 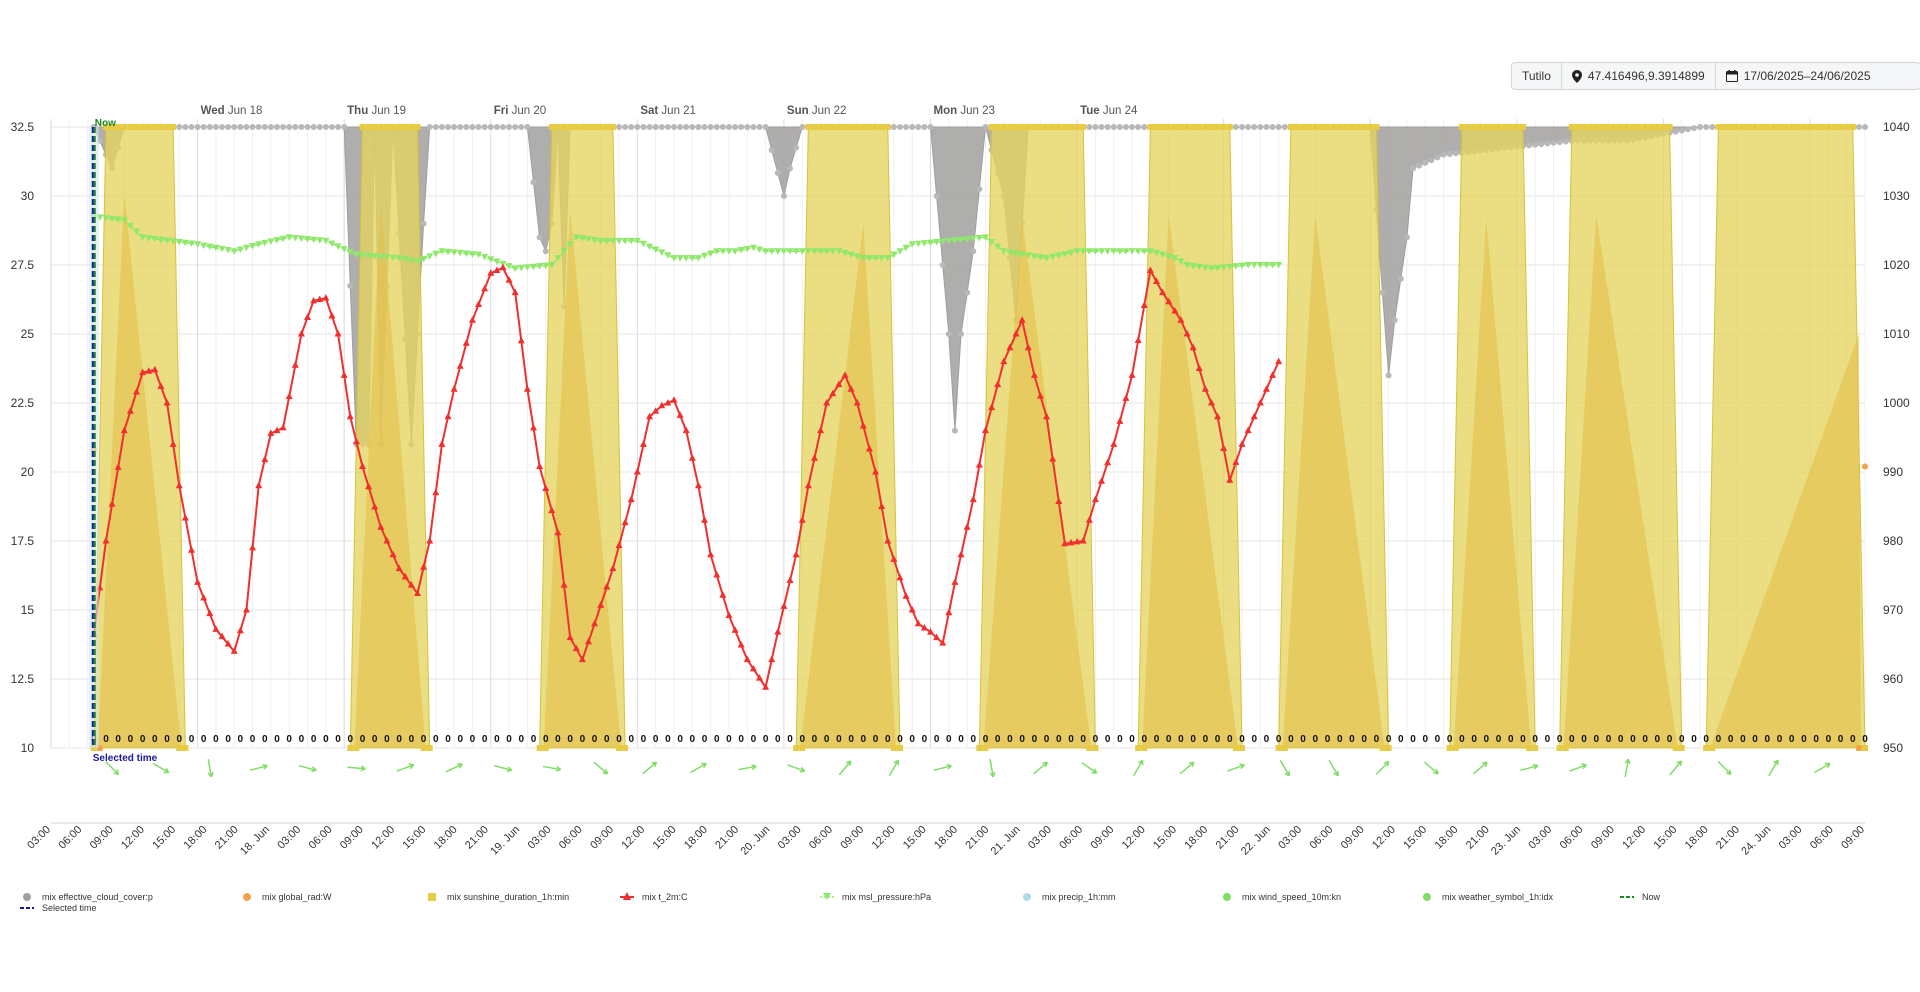 I want to click on legend-swatch, so click(x=627, y=897).